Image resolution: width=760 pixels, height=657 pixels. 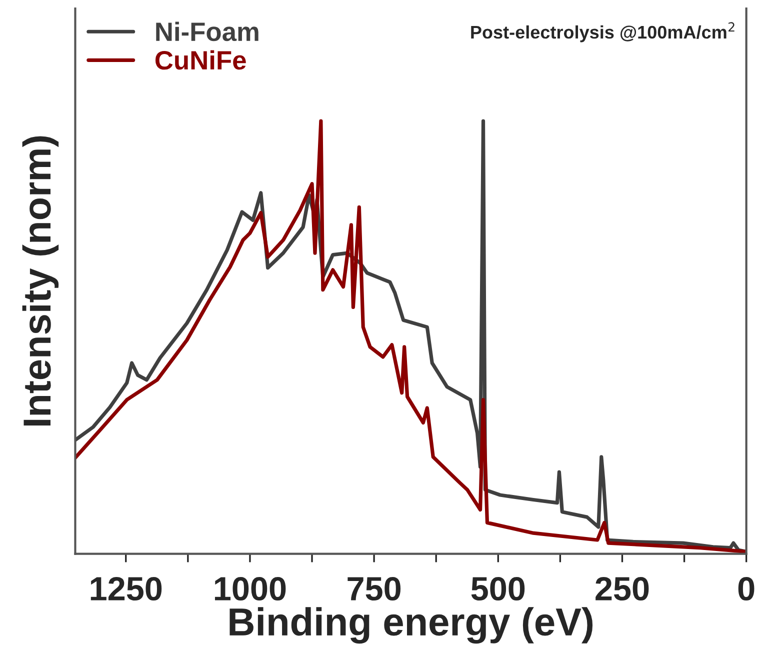 I want to click on y-axis-title: Intensity (norm), so click(x=40, y=281).